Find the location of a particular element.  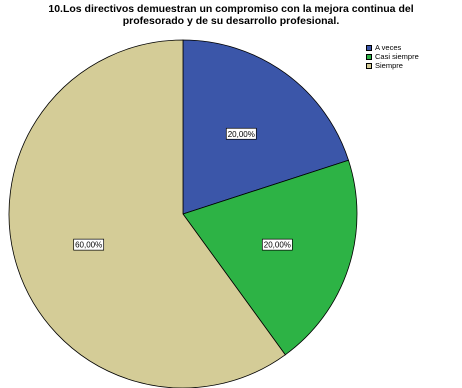

pie-data-label-1: 20,00% is located at coordinates (277, 244).